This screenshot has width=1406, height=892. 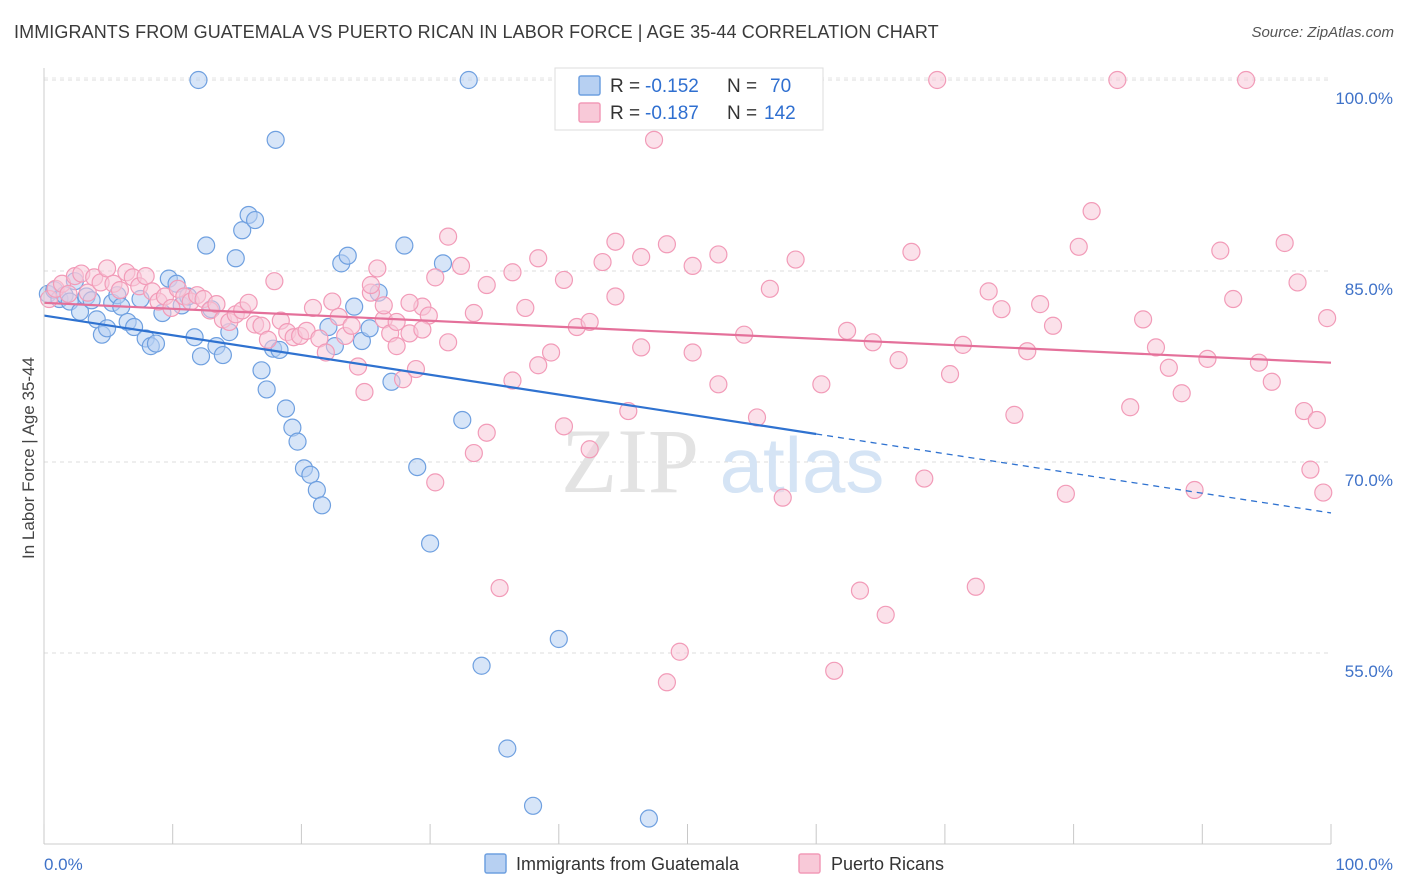 What do you see at coordinates (1074, 473) in the screenshot?
I see `series-0-trend-extension` at bounding box center [1074, 473].